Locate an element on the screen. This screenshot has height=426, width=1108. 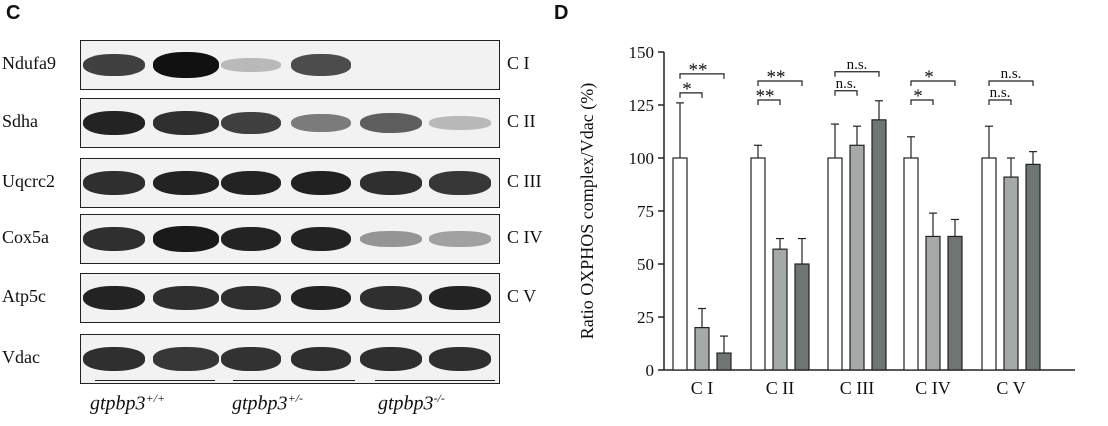
protein-label: Cox5a is located at coordinates (25, 237).